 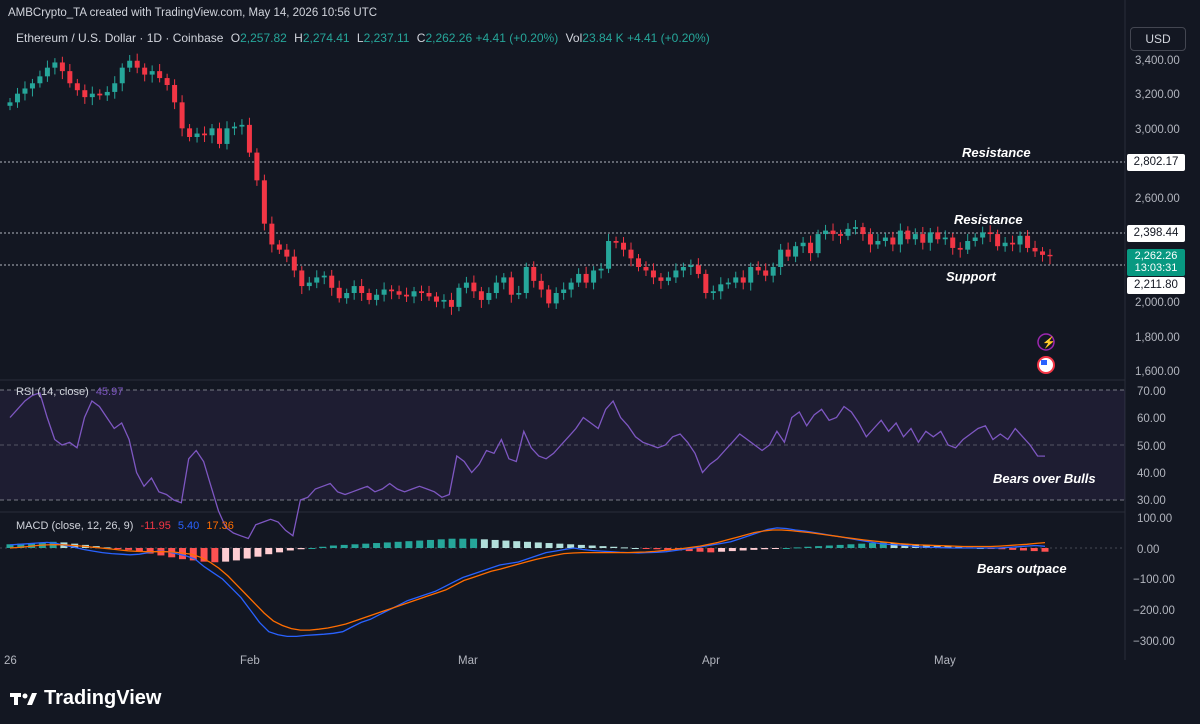 I want to click on macd-tick: 0.00, so click(x=1148, y=550).